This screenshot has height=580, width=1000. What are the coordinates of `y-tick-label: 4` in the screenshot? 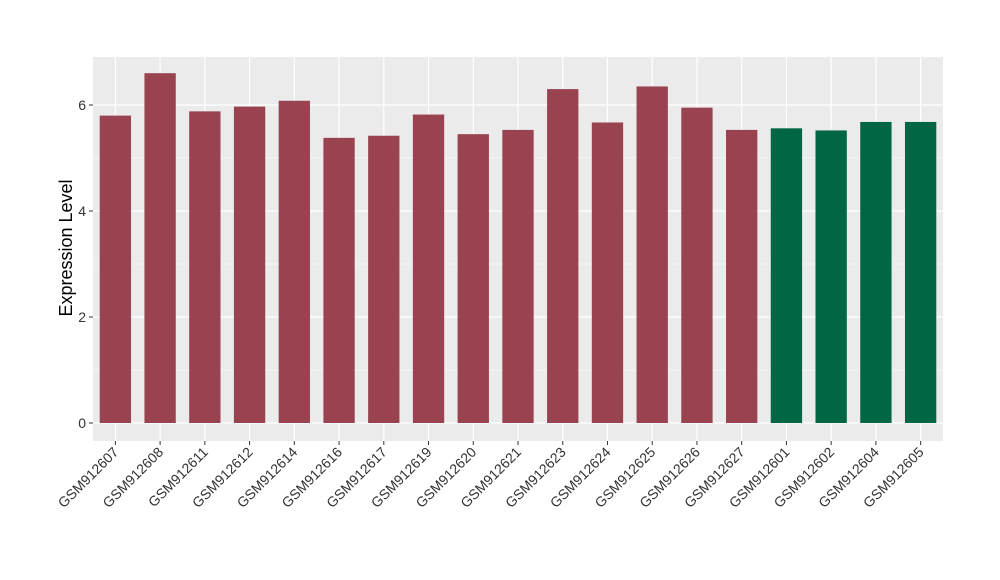 It's located at (82, 211).